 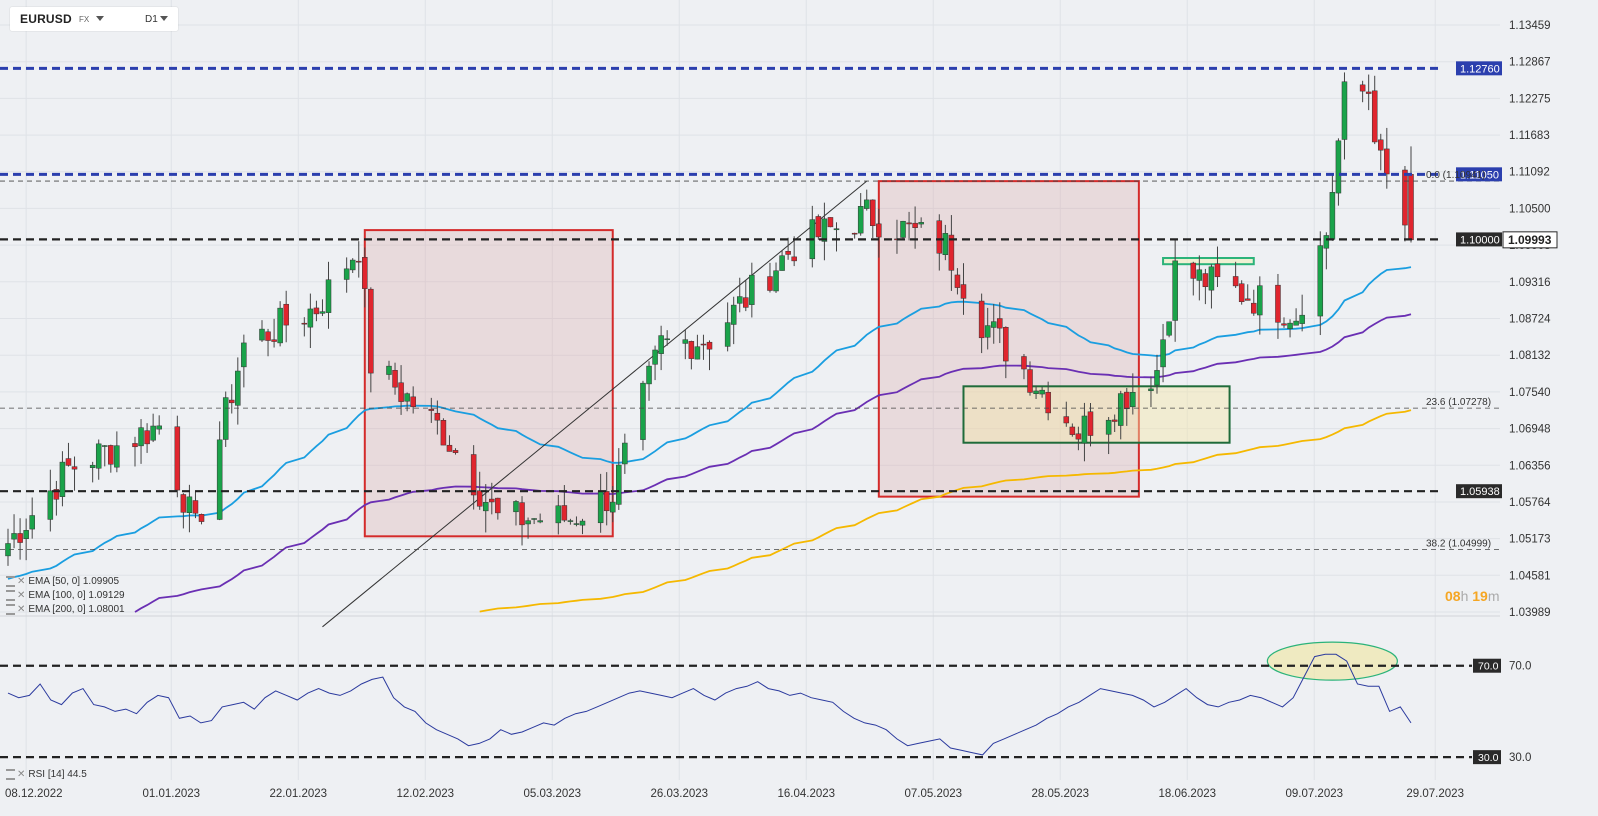 I want to click on current-price-tag, so click(x=1530, y=240).